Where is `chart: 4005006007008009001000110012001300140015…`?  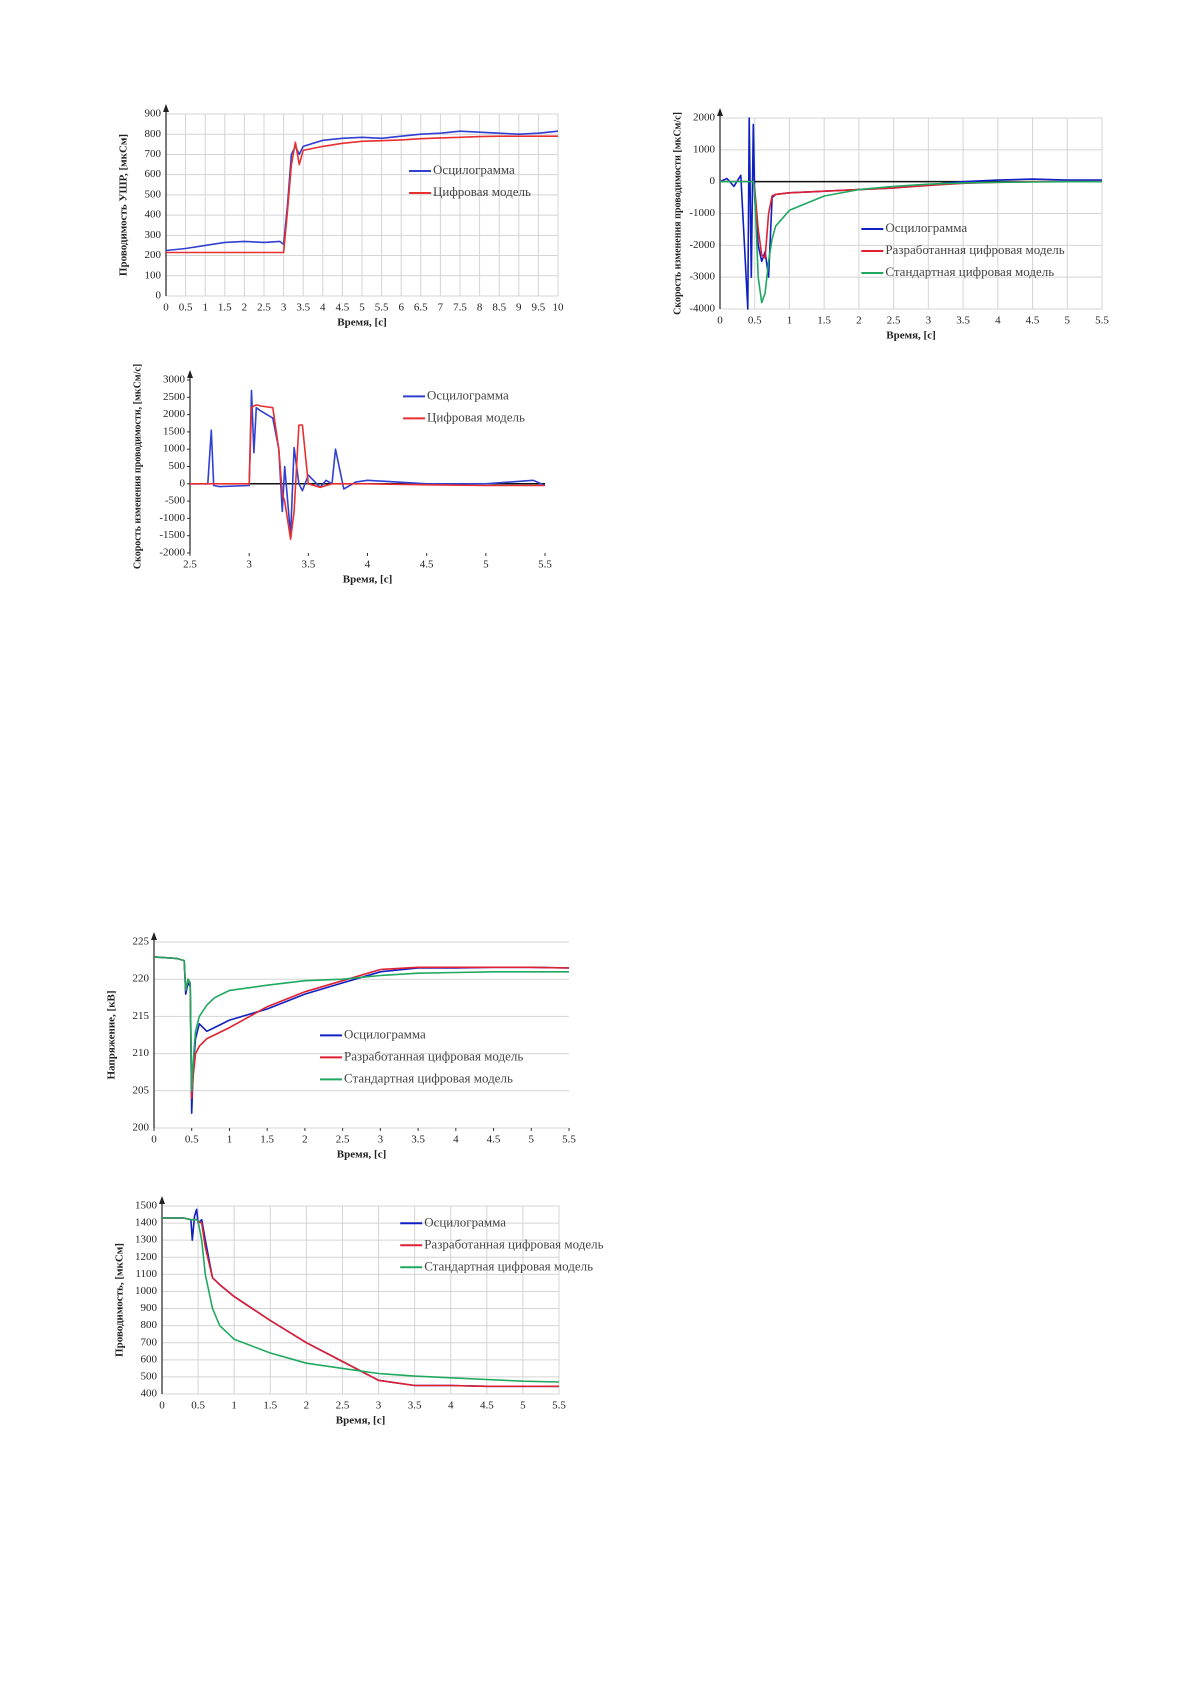
chart: 4005006007008009001000110012001300140015… is located at coordinates (359, 1311).